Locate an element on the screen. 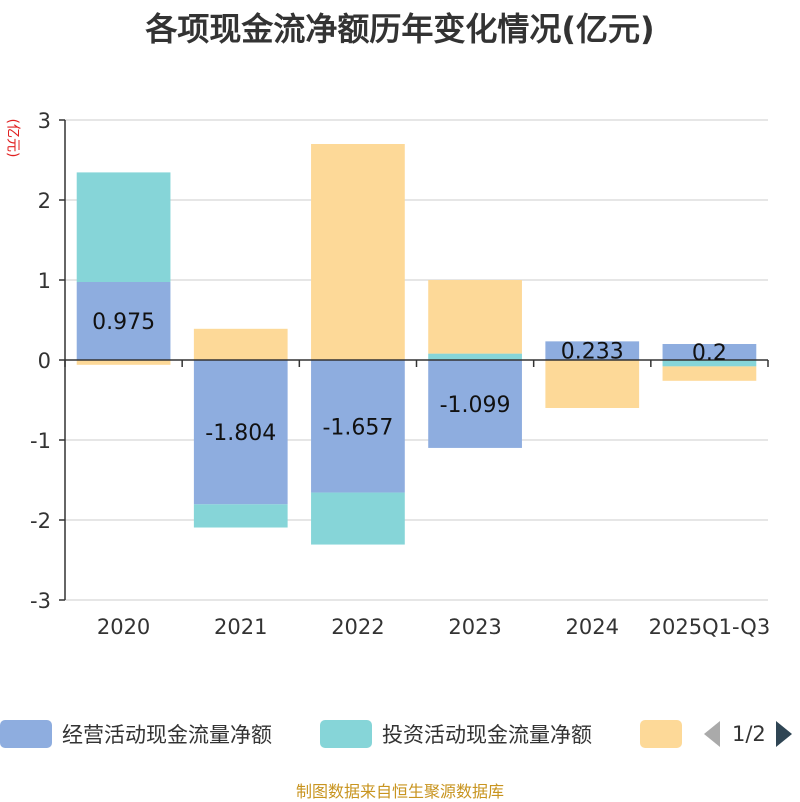  y-tick-label: 0 is located at coordinates (44, 361).